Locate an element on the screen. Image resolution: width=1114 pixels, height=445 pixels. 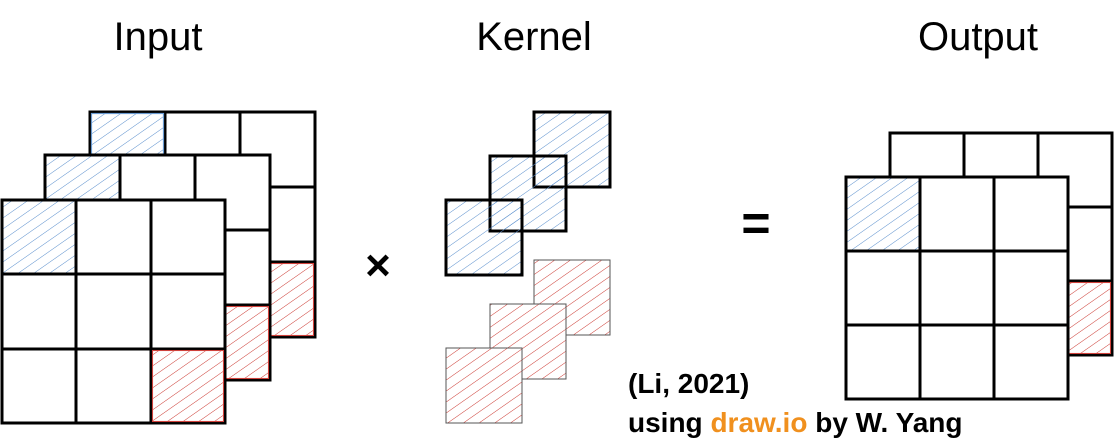
kernel-blue-stack is located at coordinates (528, 193).